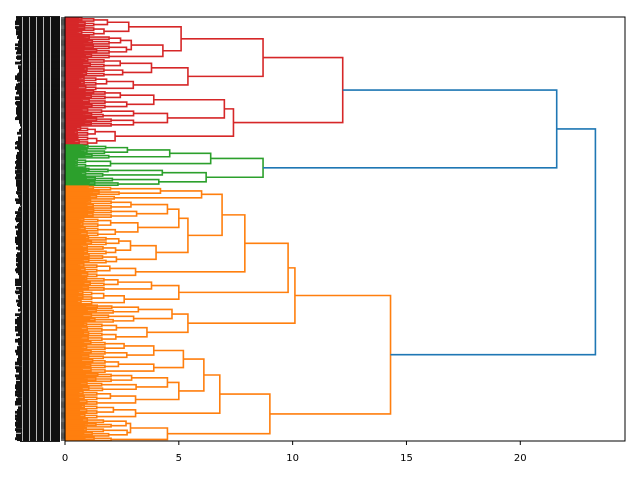 The height and width of the screenshot is (480, 640). I want to click on x-tick-label: 10, so click(292, 458).